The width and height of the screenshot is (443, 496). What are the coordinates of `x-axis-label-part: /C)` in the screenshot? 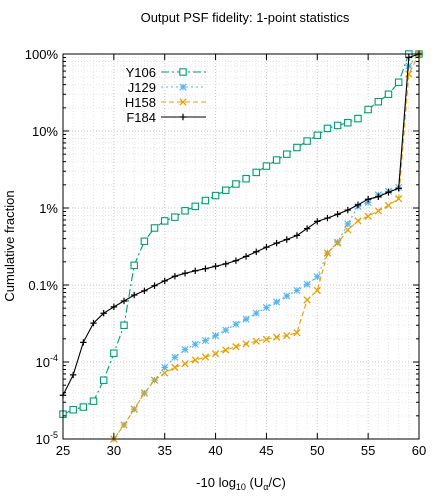 It's located at (276, 482).